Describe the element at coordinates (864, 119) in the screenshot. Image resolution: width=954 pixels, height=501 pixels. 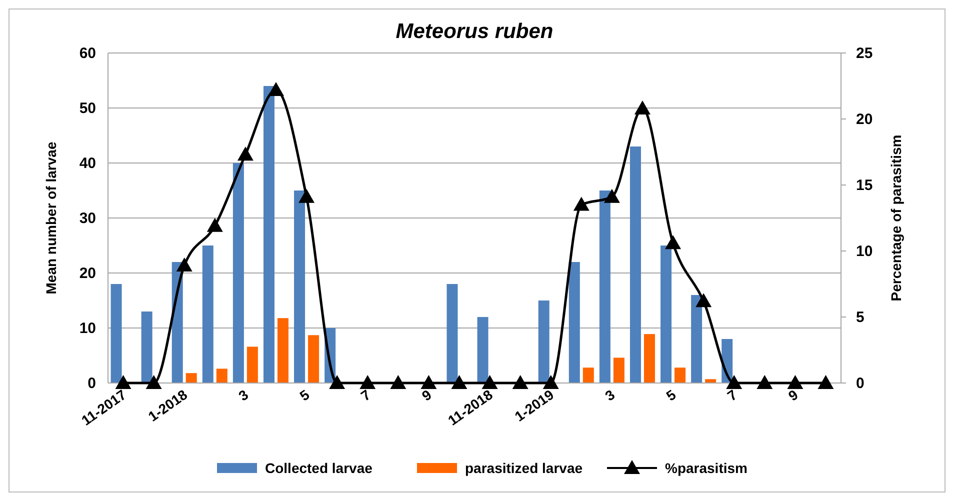
I see `y2-tick-label: 20` at that location.